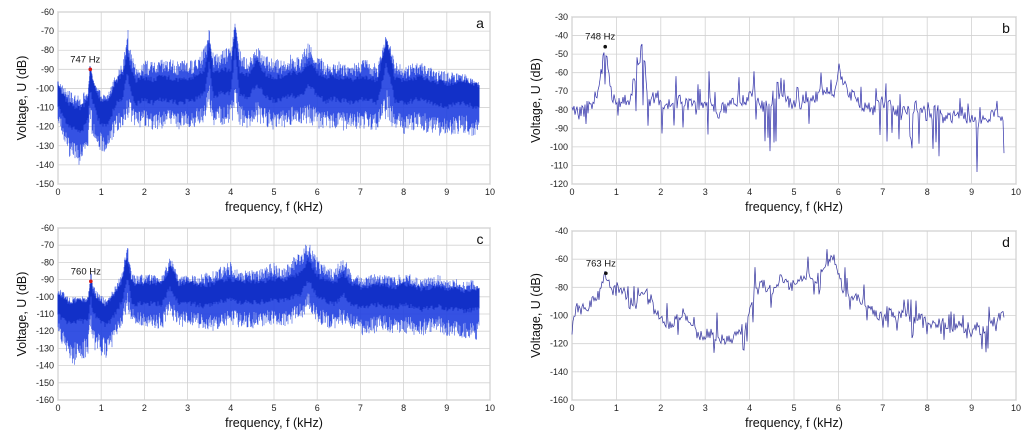 The width and height of the screenshot is (1029, 438). I want to click on y-tick-label-a: -100, so click(45, 88).